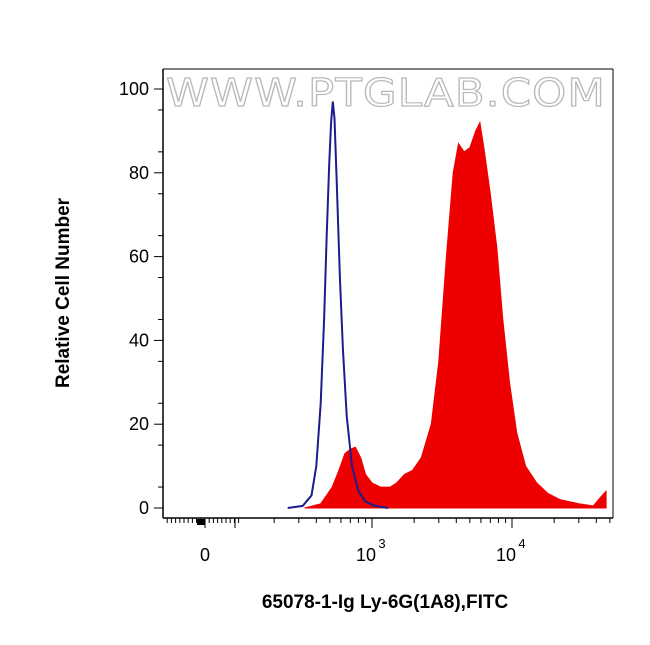  Describe the element at coordinates (139, 173) in the screenshot. I see `y-tick-label: 80` at that location.